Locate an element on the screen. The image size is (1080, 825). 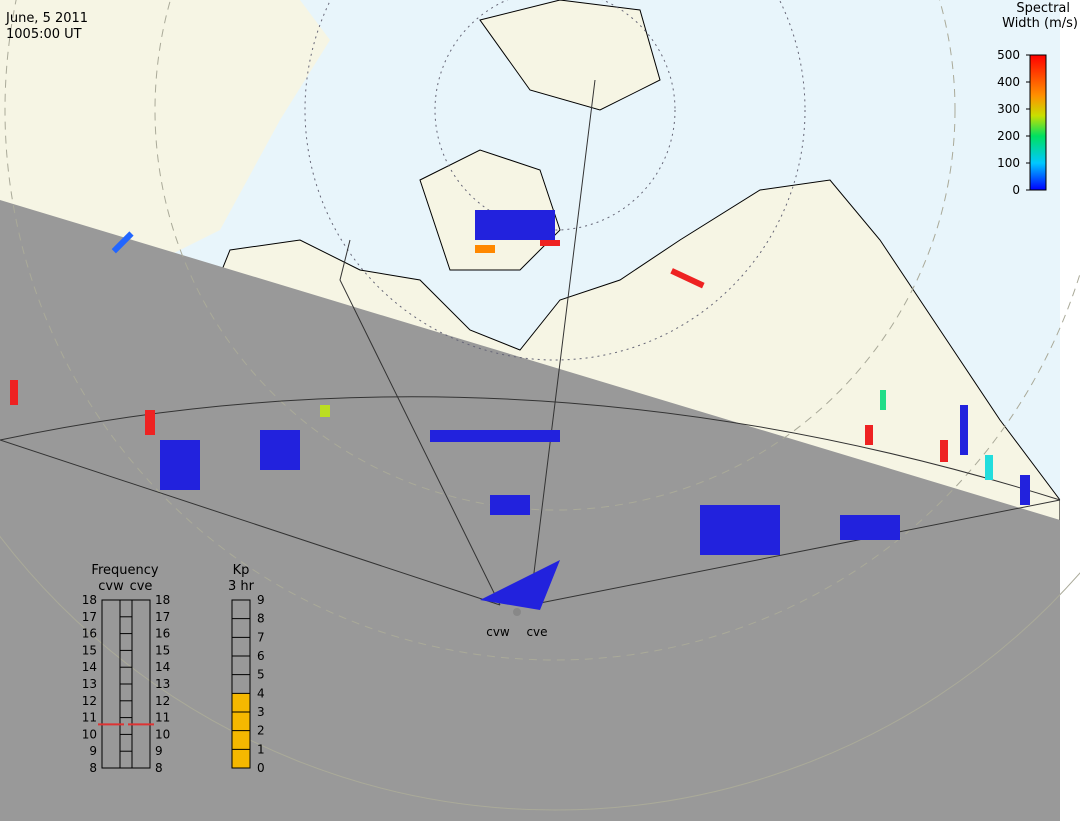
colorbar is located at coordinates (1038, 122).